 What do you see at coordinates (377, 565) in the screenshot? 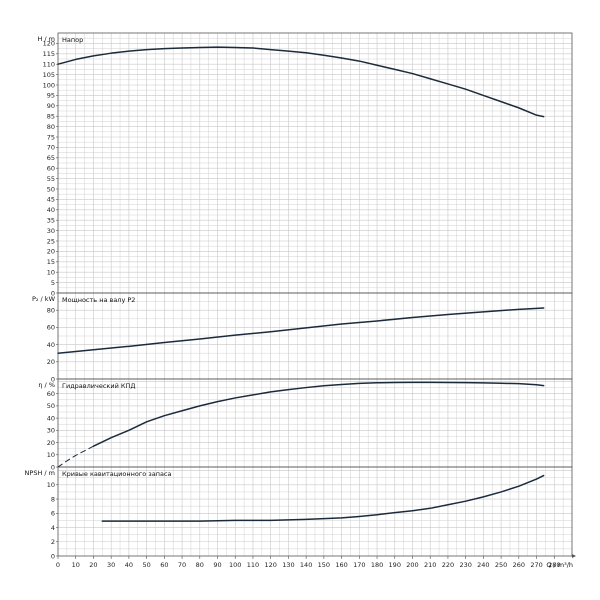
I see `x-tick-label: 180` at bounding box center [377, 565].